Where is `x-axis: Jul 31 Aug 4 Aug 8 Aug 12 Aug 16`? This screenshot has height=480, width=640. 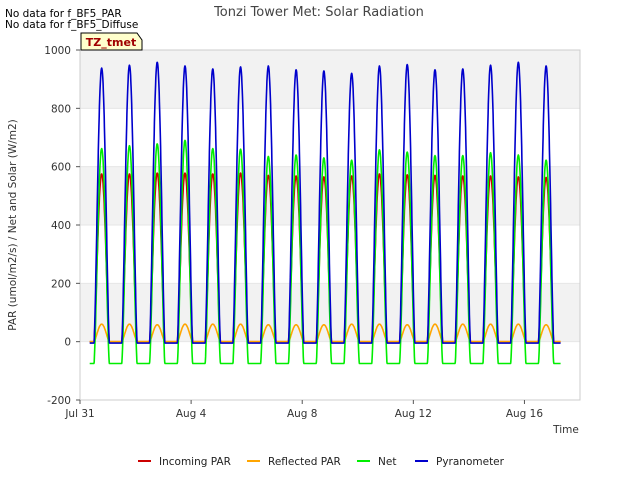 x-axis: Jul 31 Aug 4 Aug 8 Aug 12 Aug 16 is located at coordinates (303, 410).